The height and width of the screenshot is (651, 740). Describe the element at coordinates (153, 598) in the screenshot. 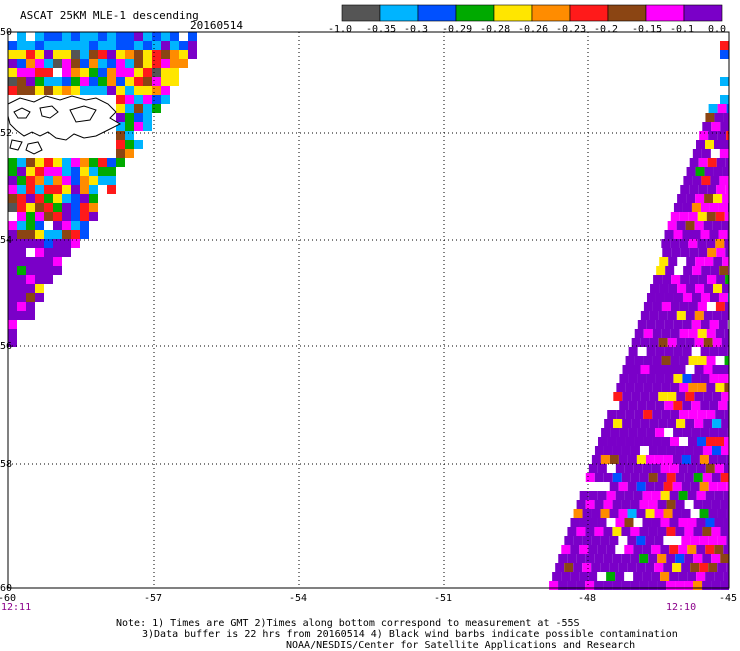

I see `longitude-label: -57` at that location.